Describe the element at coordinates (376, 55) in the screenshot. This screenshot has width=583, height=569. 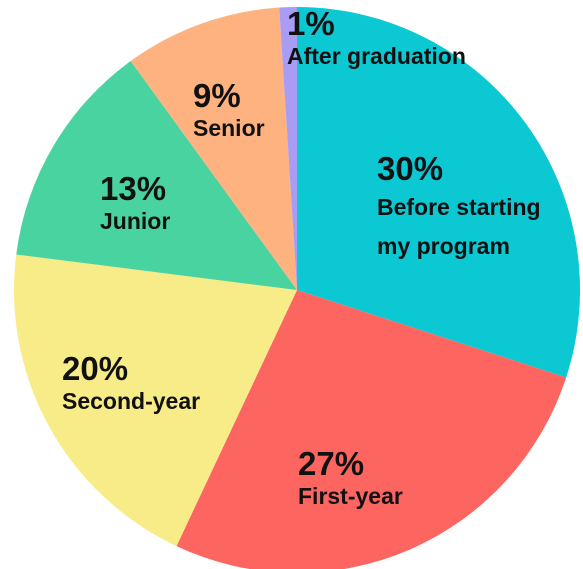
I see `category-label: After graduation` at that location.